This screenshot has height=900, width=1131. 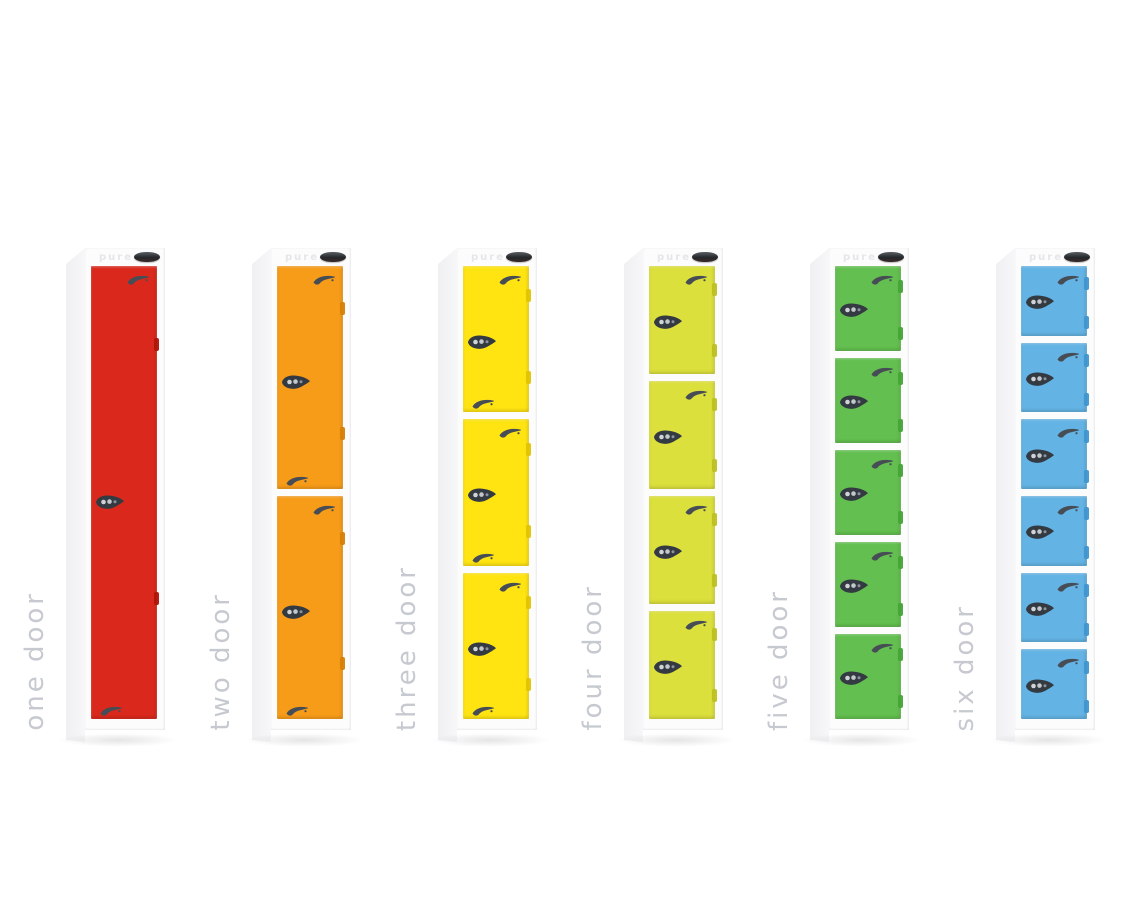 I want to click on locker-group-two-door: two door pure, so click(x=285, y=500).